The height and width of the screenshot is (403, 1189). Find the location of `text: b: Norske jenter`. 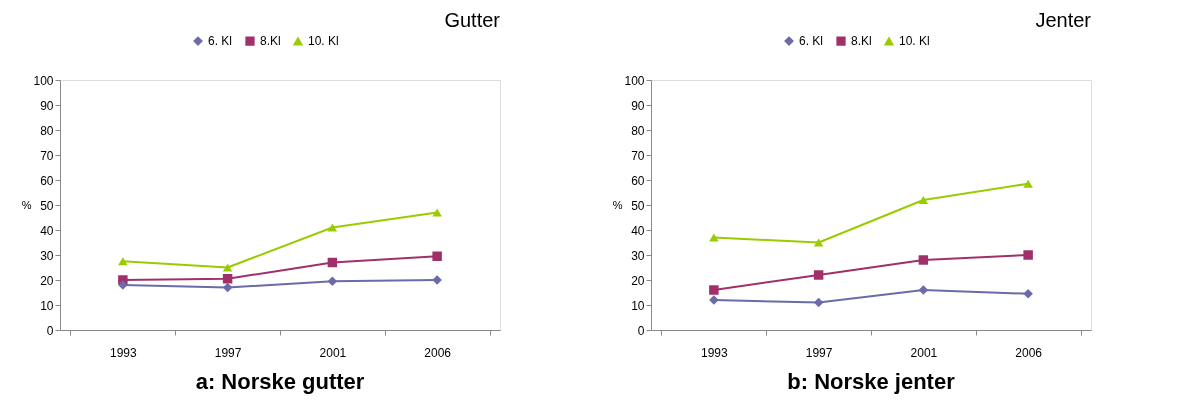

text: b: Norske jenter is located at coordinates (871, 381).